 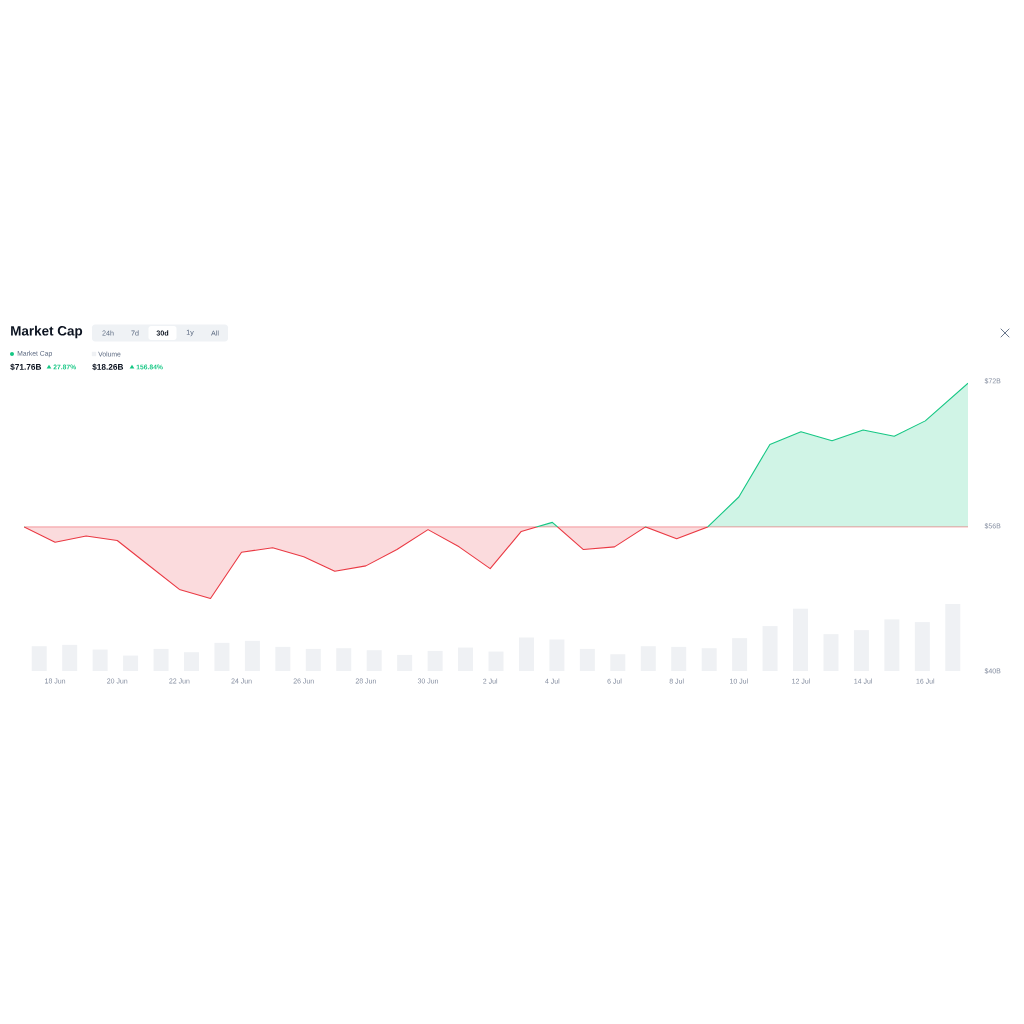 What do you see at coordinates (26, 367) in the screenshot?
I see `text: $71.76B` at bounding box center [26, 367].